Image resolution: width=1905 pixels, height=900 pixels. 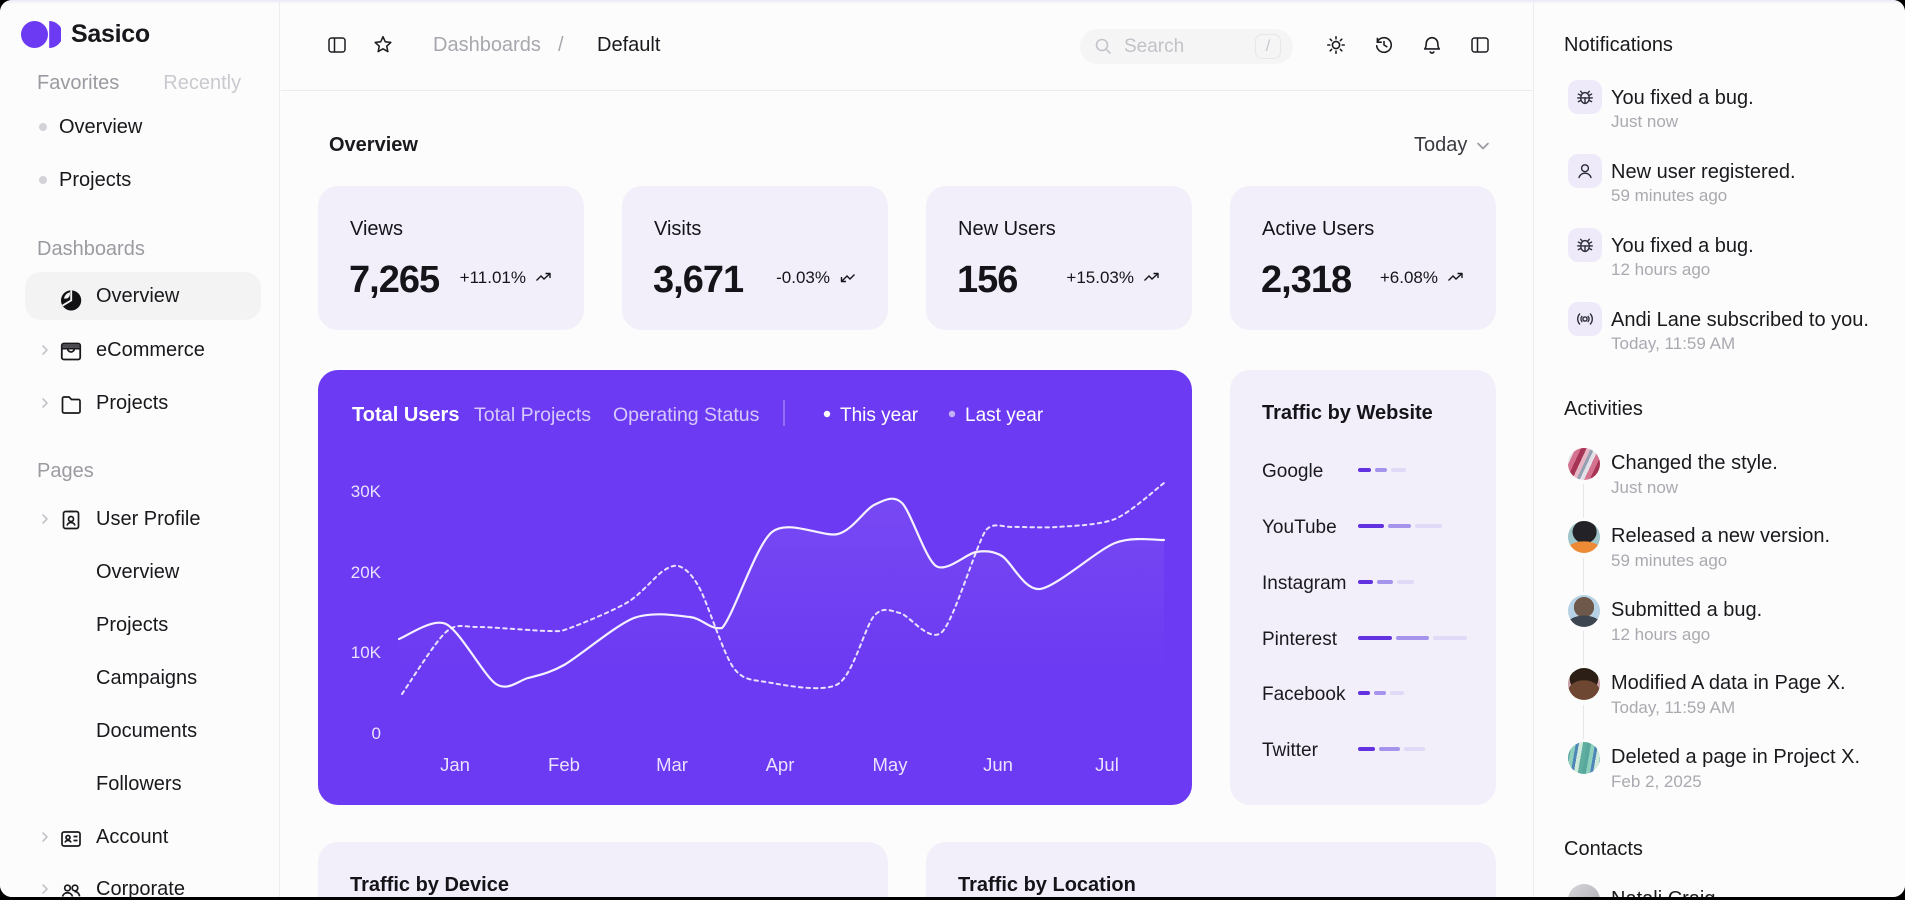 I want to click on svg-text: Apr, so click(x=780, y=764).